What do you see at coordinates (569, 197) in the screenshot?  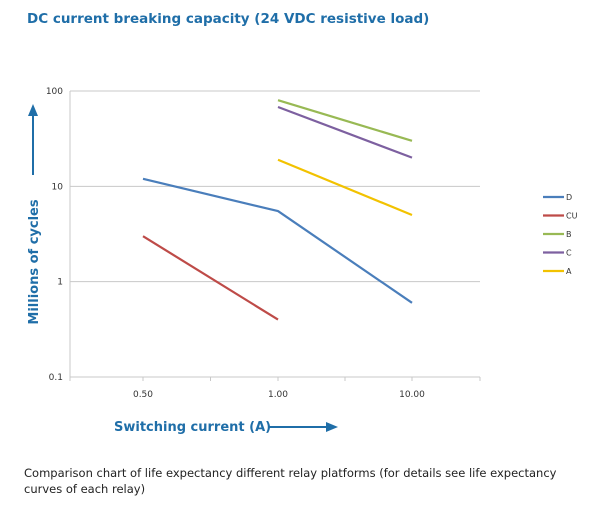 I see `legend-label: D` at bounding box center [569, 197].